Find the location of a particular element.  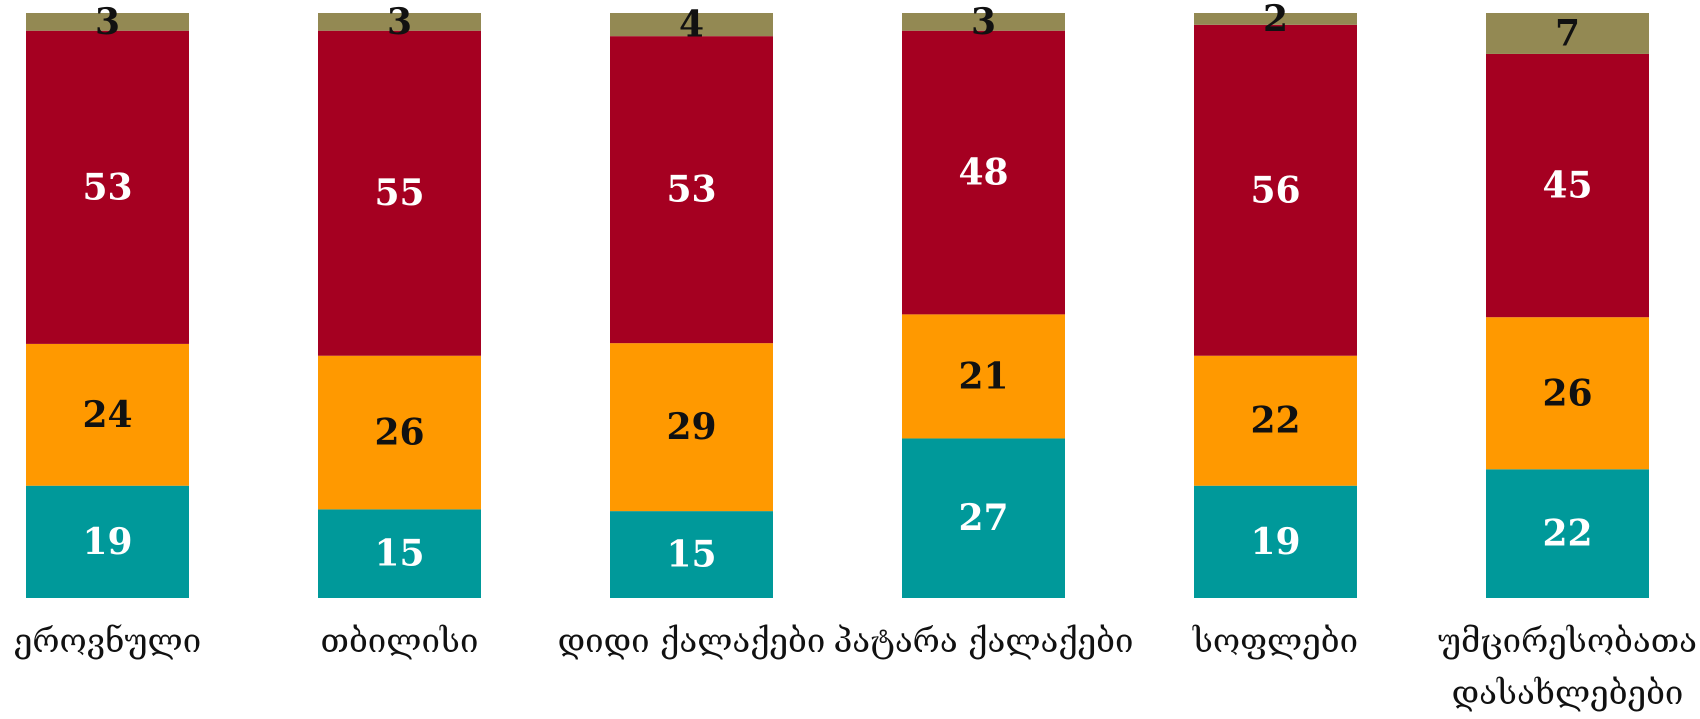

data-label-1-0: 15 is located at coordinates (399, 554).